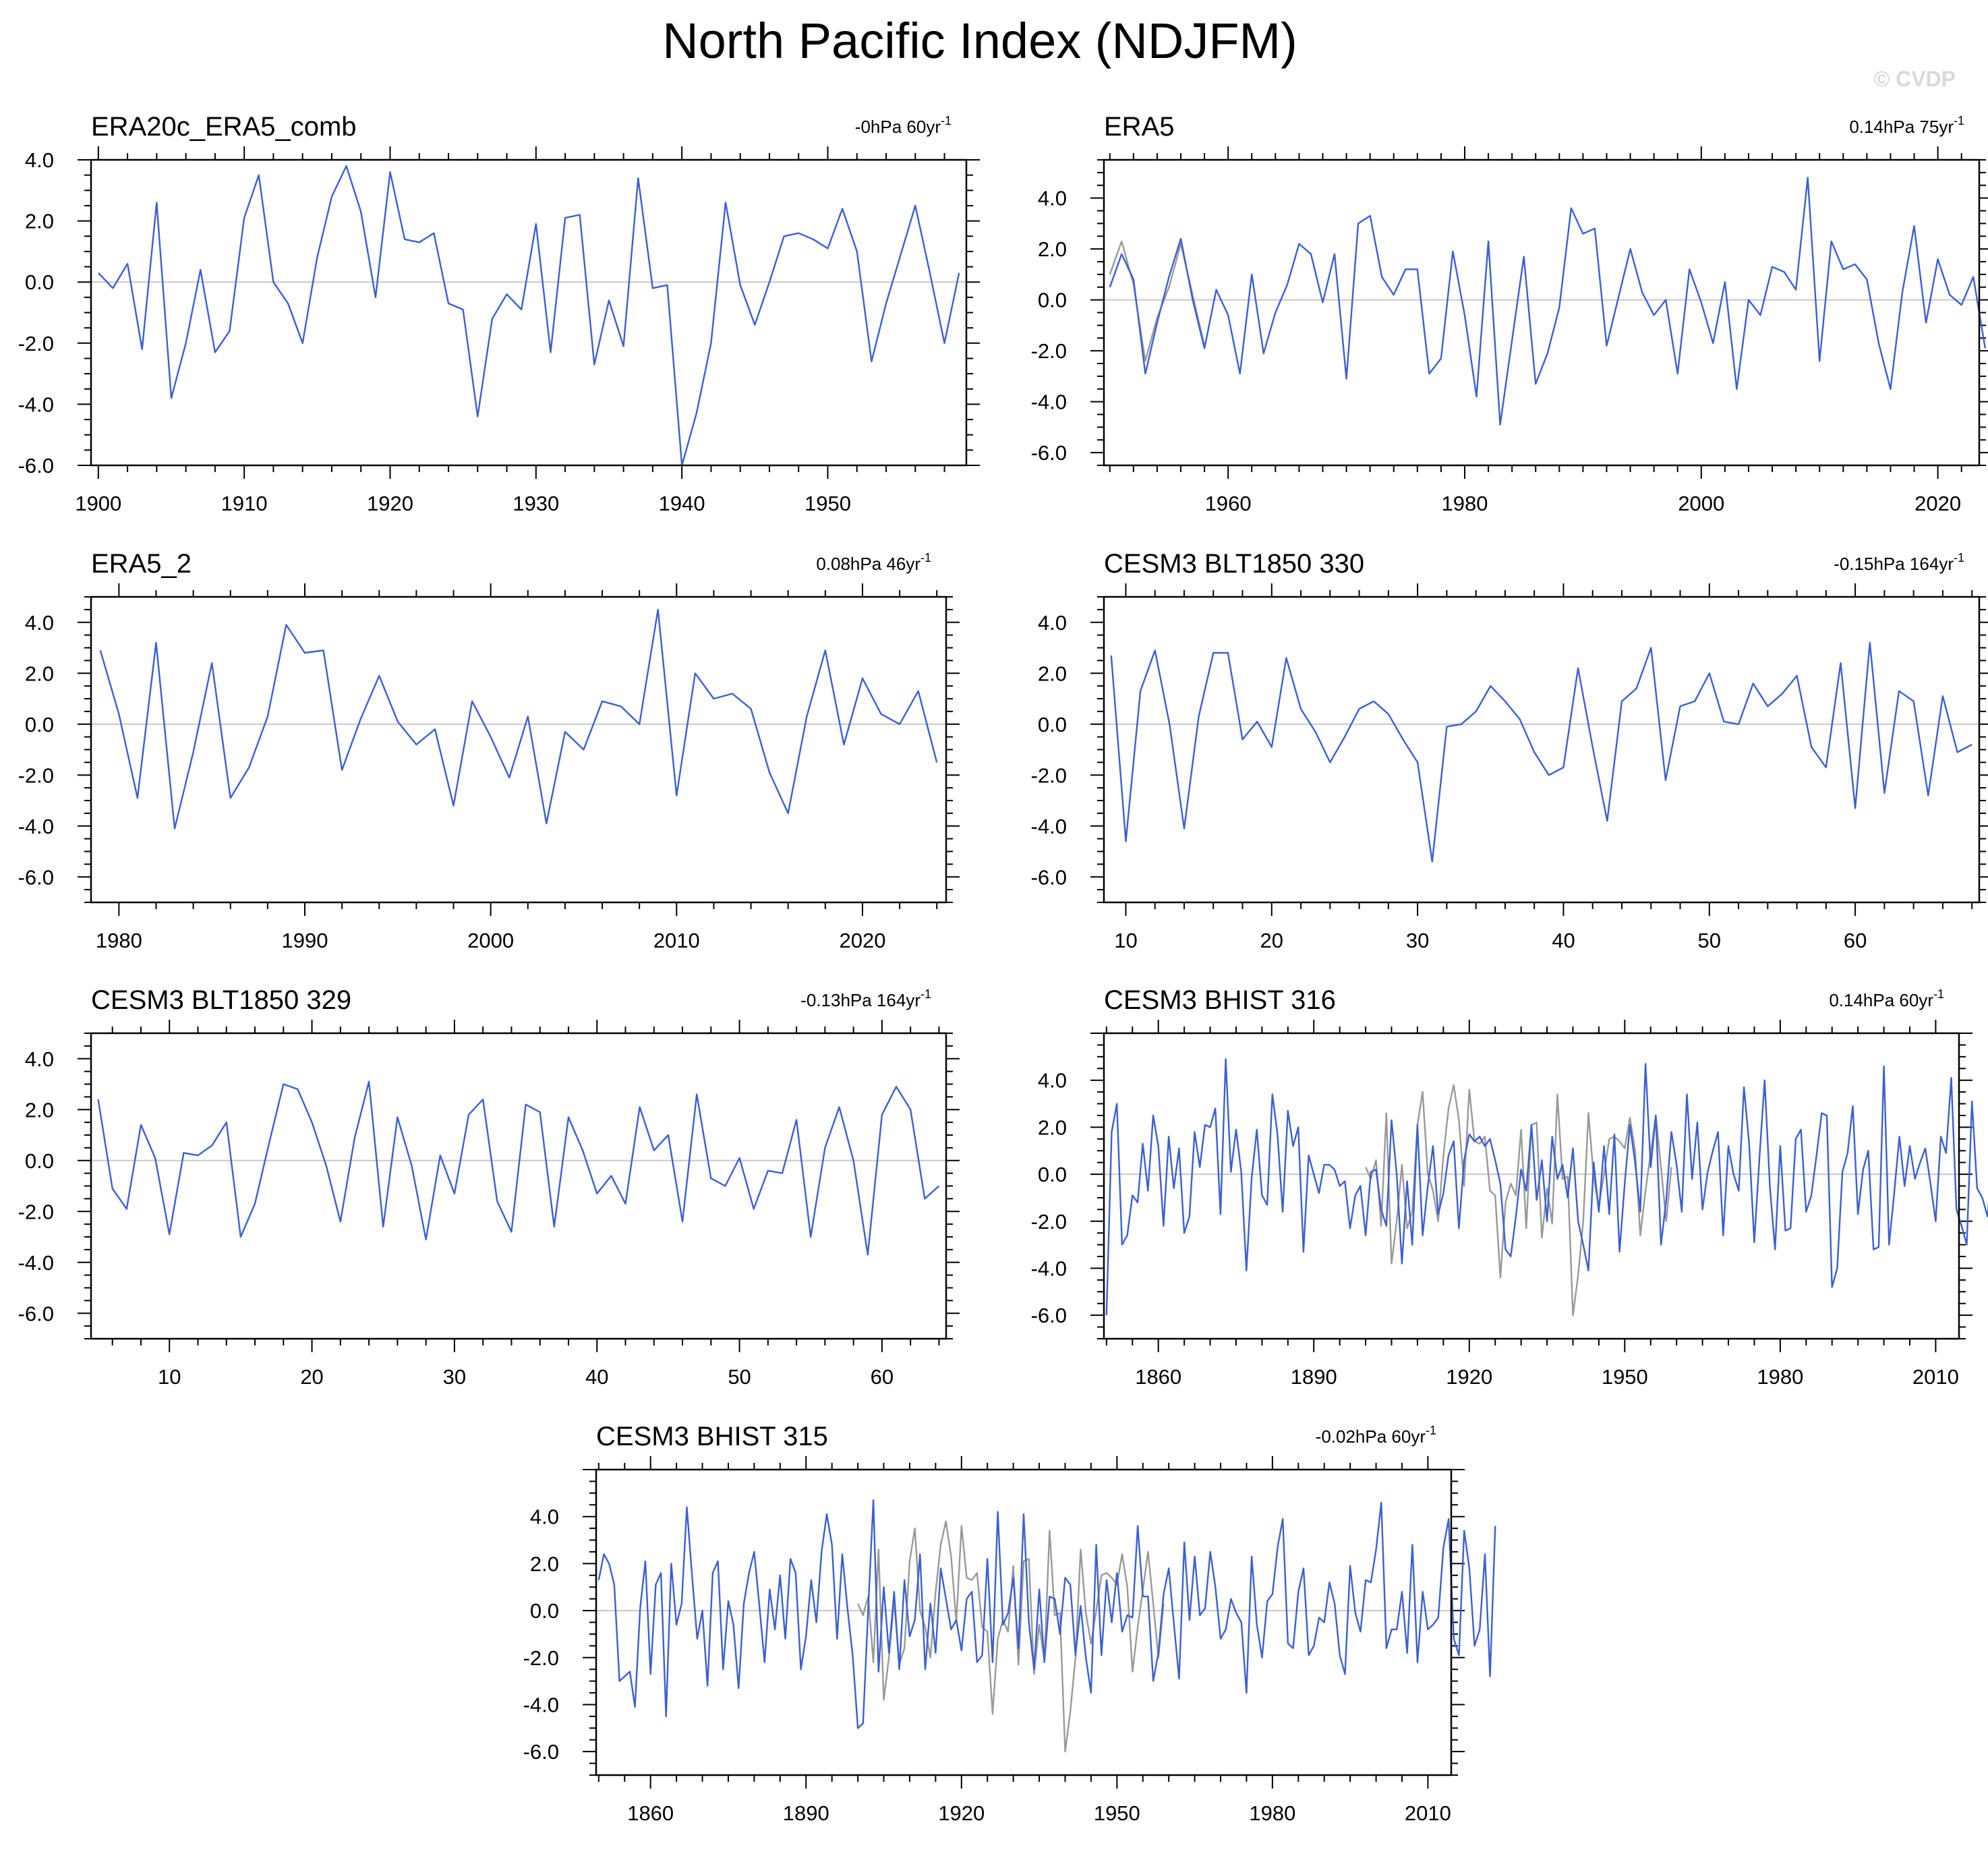 Image resolution: width=1988 pixels, height=1854 pixels. Describe the element at coordinates (682, 503) in the screenshot. I see `x-tick-label: 1940` at that location.